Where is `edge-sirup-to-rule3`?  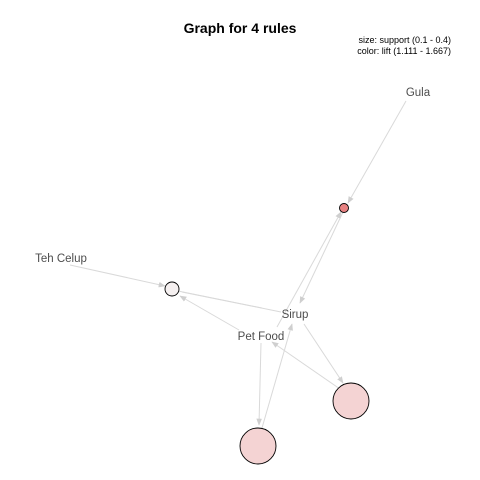 edge-sirup-to-rule3 is located at coordinates (323, 353).